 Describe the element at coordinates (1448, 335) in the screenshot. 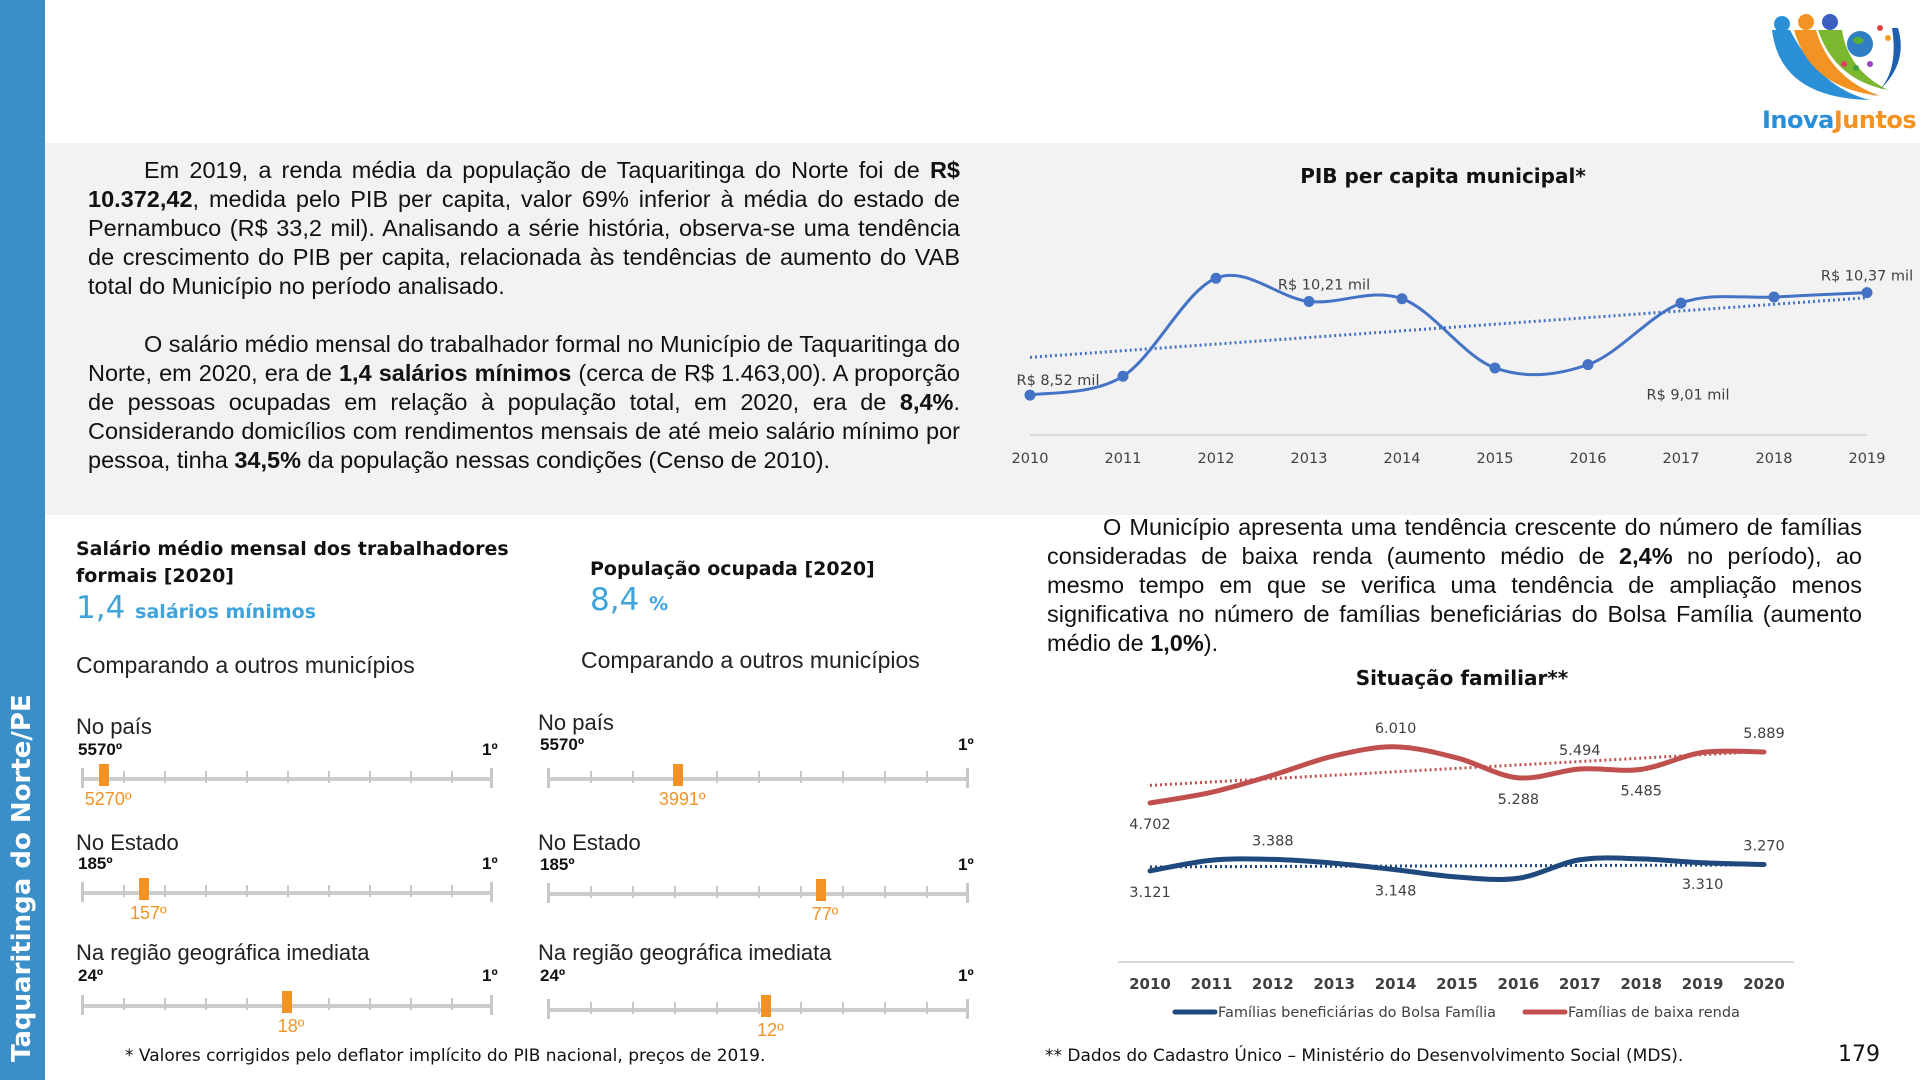

I see `series-line` at that location.